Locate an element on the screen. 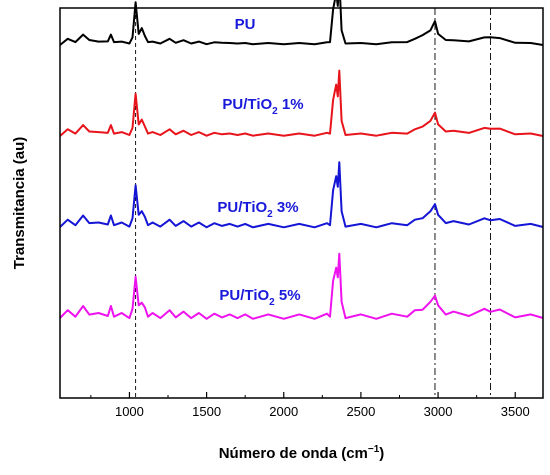 This screenshot has width=550, height=475. x-axis-title: Número de onda (cm−1) is located at coordinates (302, 453).